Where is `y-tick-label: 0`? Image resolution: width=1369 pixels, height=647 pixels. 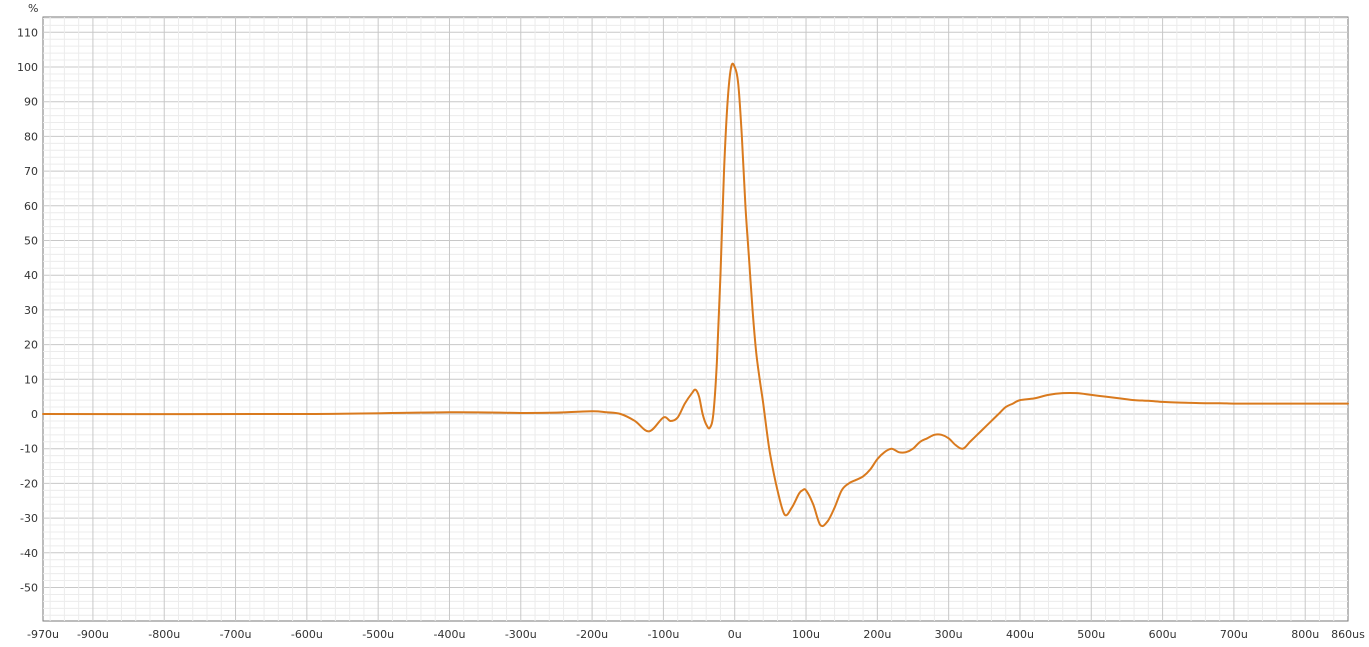 y-tick-label: 0 is located at coordinates (34, 414).